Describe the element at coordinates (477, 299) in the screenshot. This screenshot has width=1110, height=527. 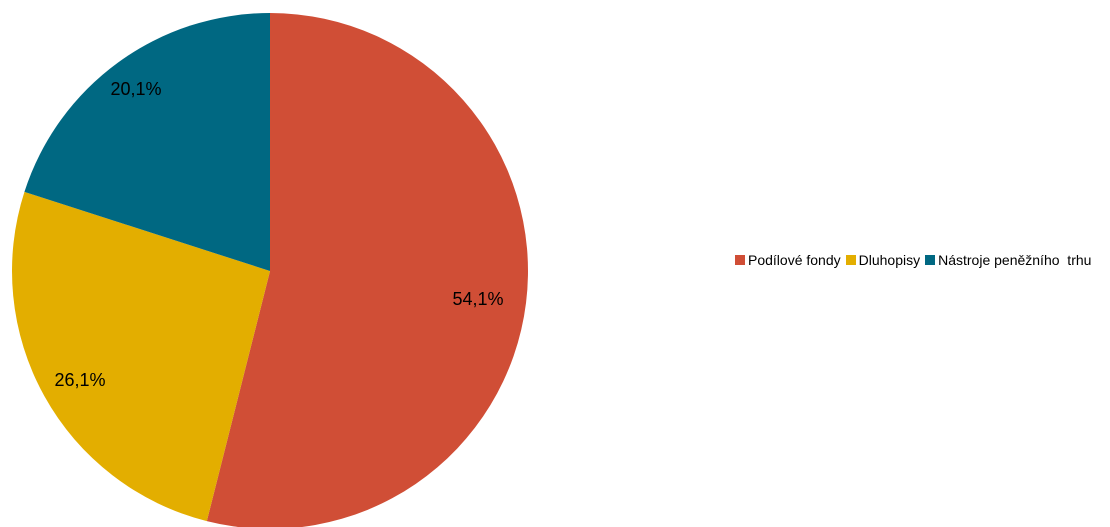
I see `data-label-podilove-fondy: 54,1%` at that location.